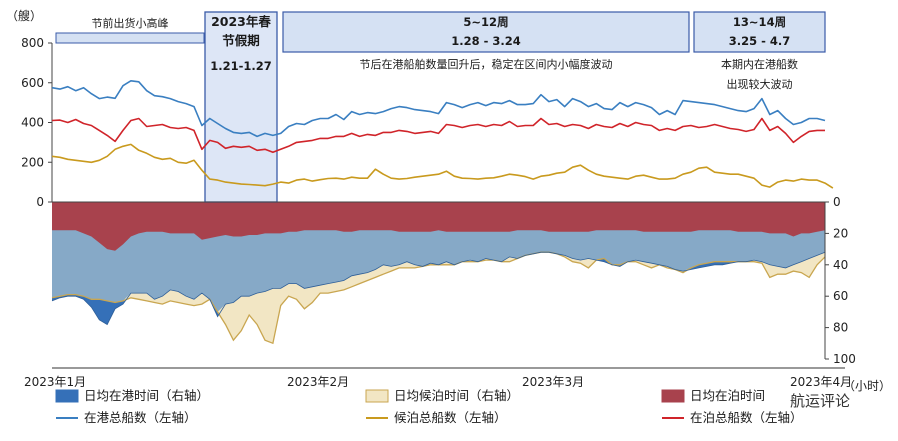 The height and width of the screenshot is (441, 898). Describe the element at coordinates (32, 43) in the screenshot. I see `top-tick-label: 800` at that location.